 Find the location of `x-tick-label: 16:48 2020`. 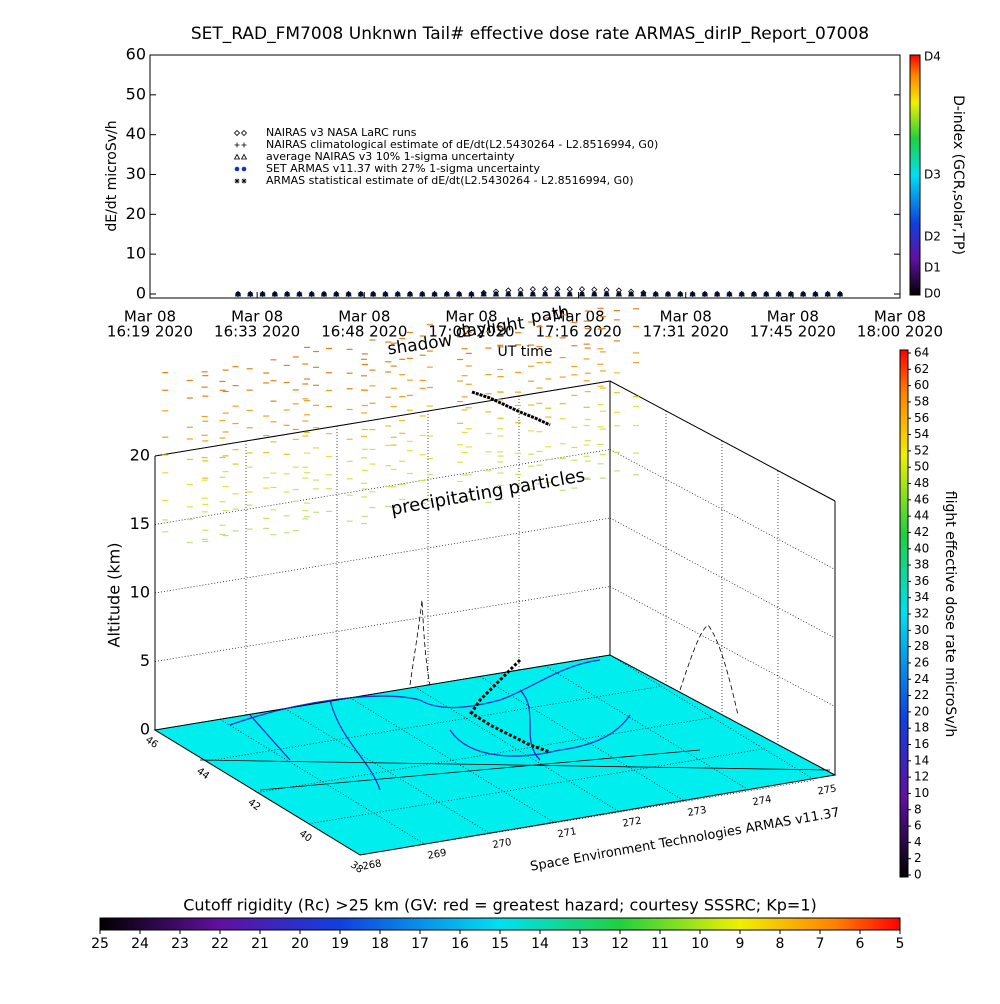

x-tick-label: 16:48 2020 is located at coordinates (364, 332).